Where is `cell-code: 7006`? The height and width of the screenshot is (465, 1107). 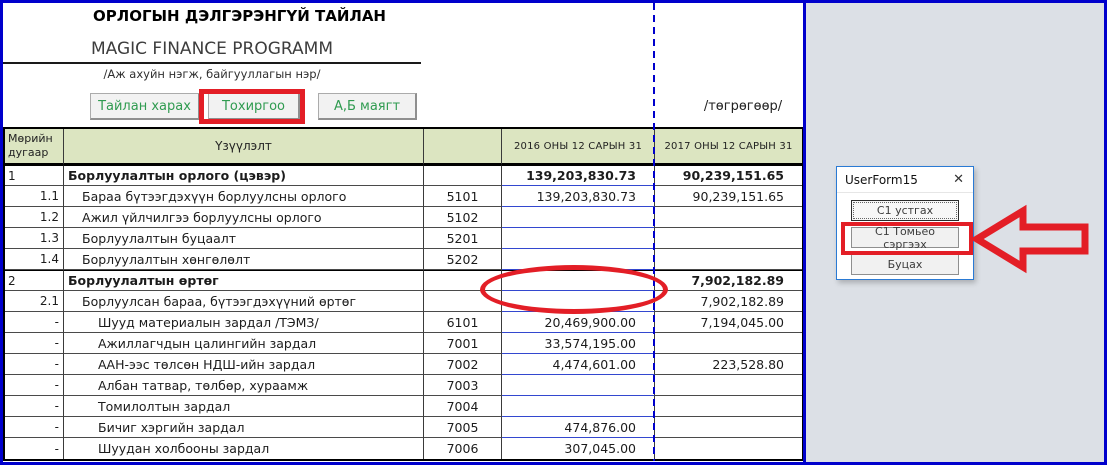
cell-code: 7006 is located at coordinates (463, 448).